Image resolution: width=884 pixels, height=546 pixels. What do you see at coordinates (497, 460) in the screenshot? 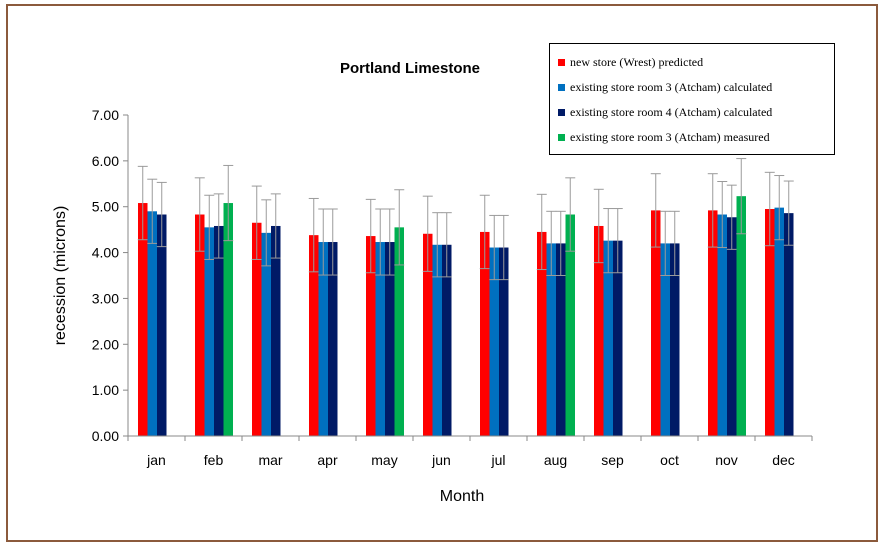
I see `x-tick-label: jul` at bounding box center [497, 460].